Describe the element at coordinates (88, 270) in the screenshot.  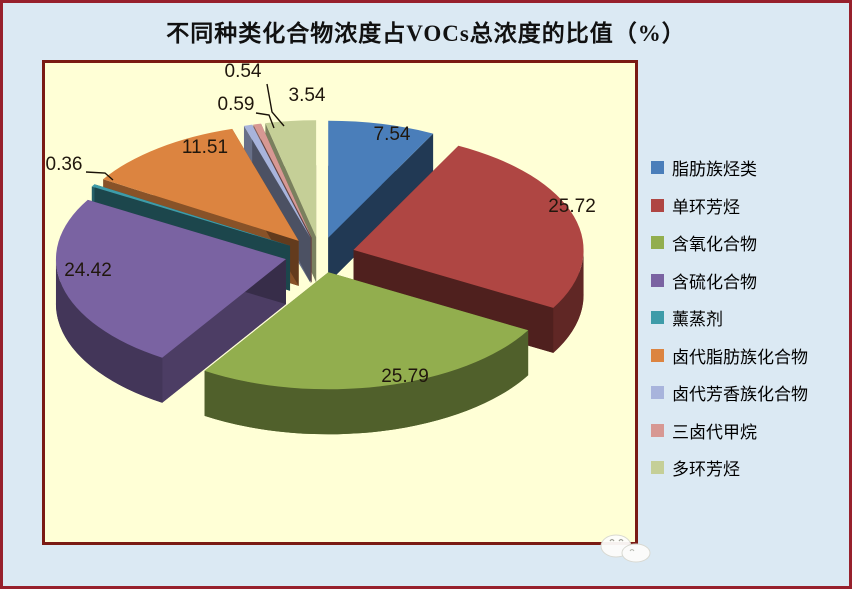
I see `data-label: 24.42` at that location.